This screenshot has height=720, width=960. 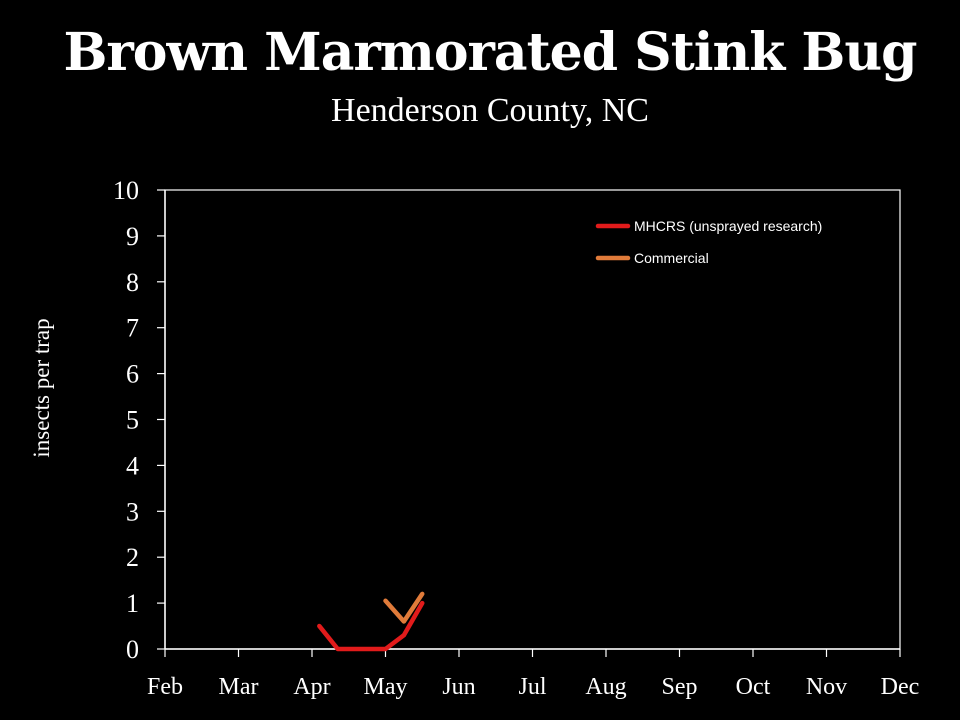 What do you see at coordinates (671, 258) in the screenshot?
I see `legend-label: Commercial` at bounding box center [671, 258].